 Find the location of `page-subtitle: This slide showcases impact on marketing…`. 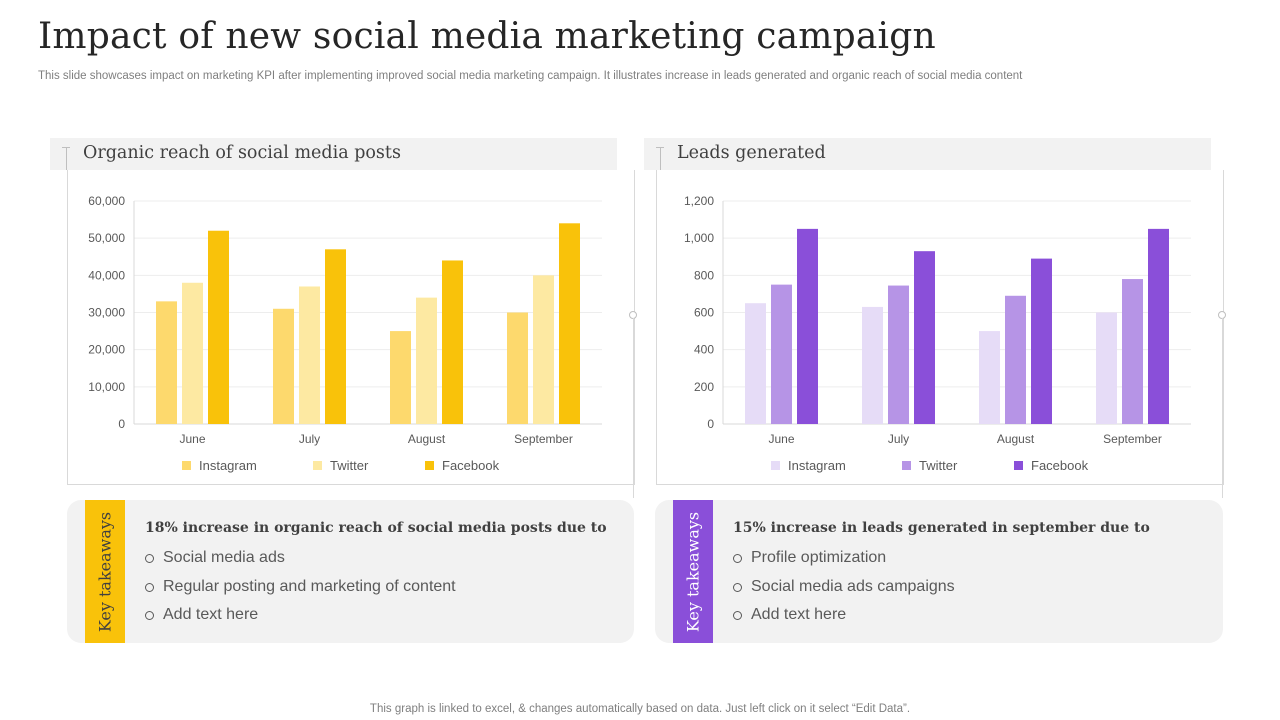

page-subtitle: This slide showcases impact on marketing… is located at coordinates (530, 76).